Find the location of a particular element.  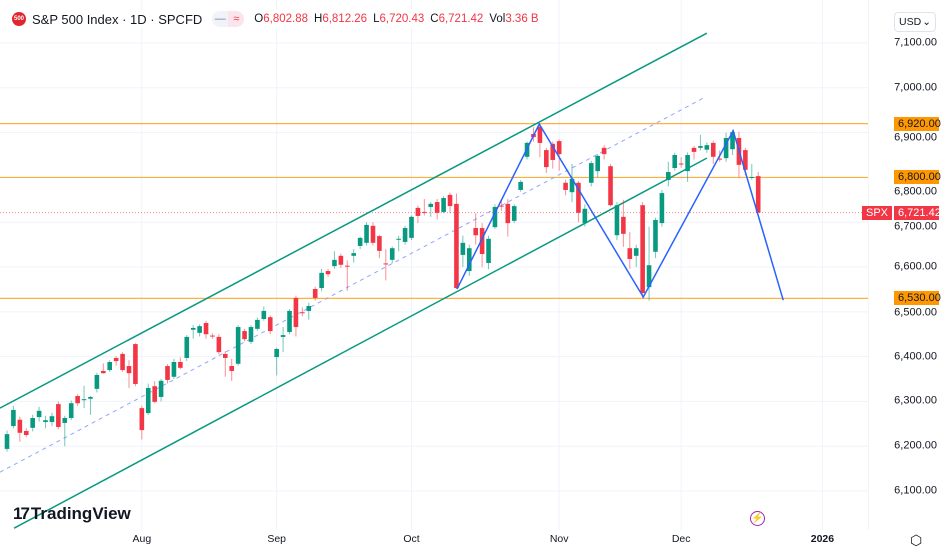

chart-mode-toggle: — ≈ is located at coordinates (228, 19).